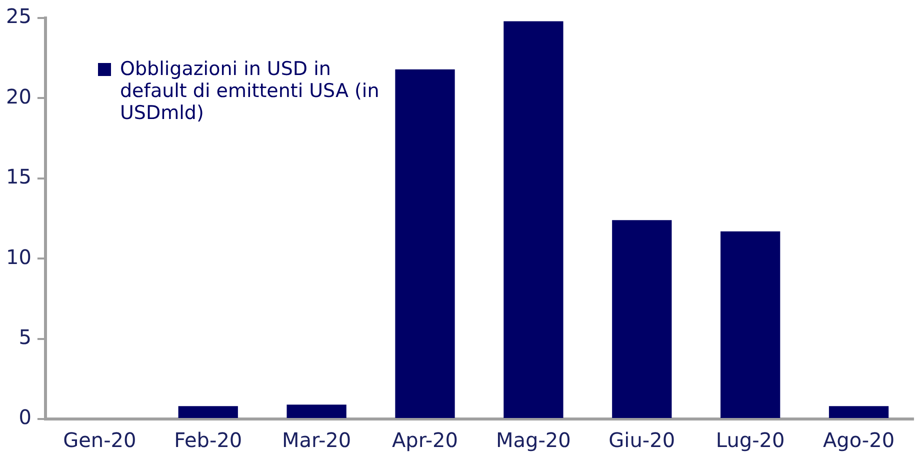 The width and height of the screenshot is (915, 457). Describe the element at coordinates (208, 440) in the screenshot. I see `x-tick-label: Feb-20` at that location.